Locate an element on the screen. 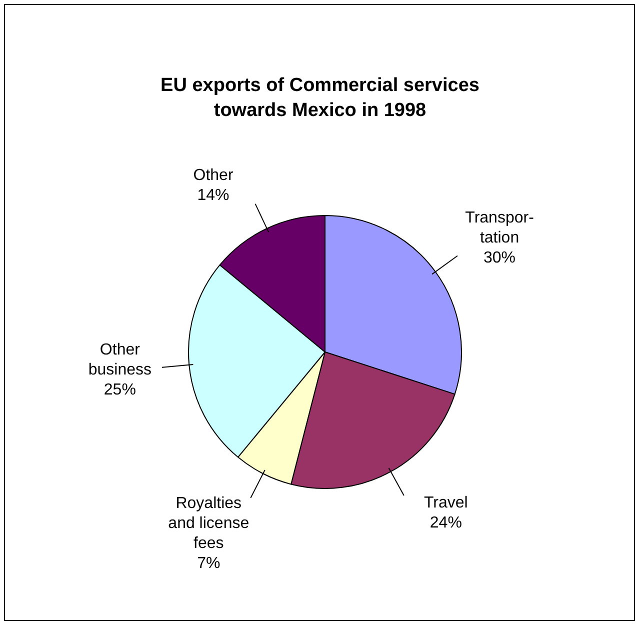  slice-label: Travel is located at coordinates (446, 503).